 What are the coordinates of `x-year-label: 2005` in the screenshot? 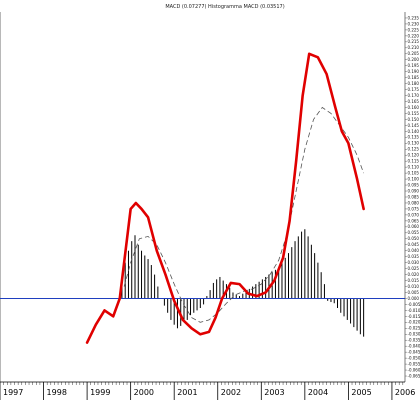 It's located at (361, 392).